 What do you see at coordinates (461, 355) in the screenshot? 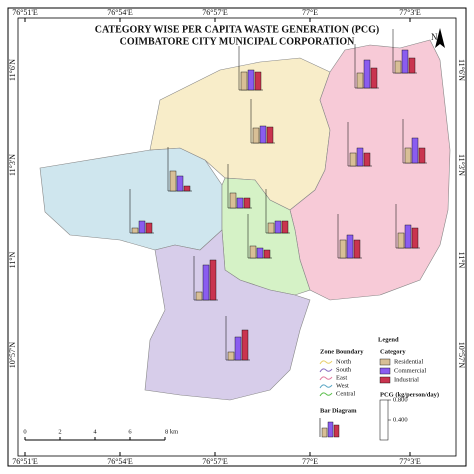
I see `latitude-label: 10°57'N` at bounding box center [461, 355].